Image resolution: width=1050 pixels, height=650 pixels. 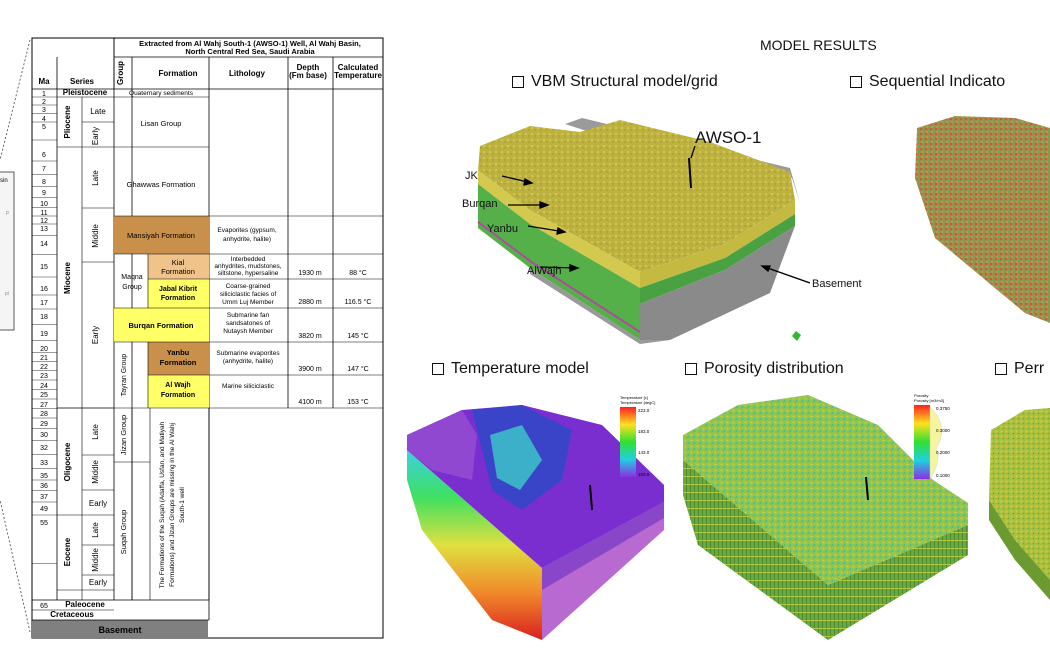 What do you see at coordinates (44, 303) in the screenshot?
I see `ma-value: 17` at bounding box center [44, 303].